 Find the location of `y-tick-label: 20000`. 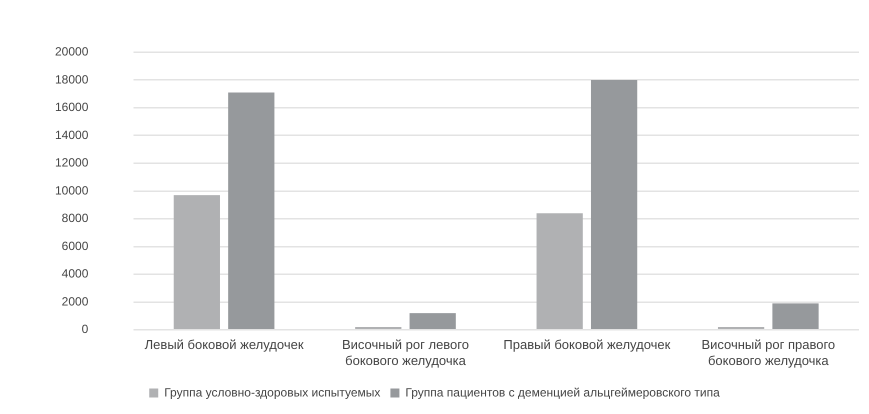

y-tick-label: 20000 is located at coordinates (71, 51).